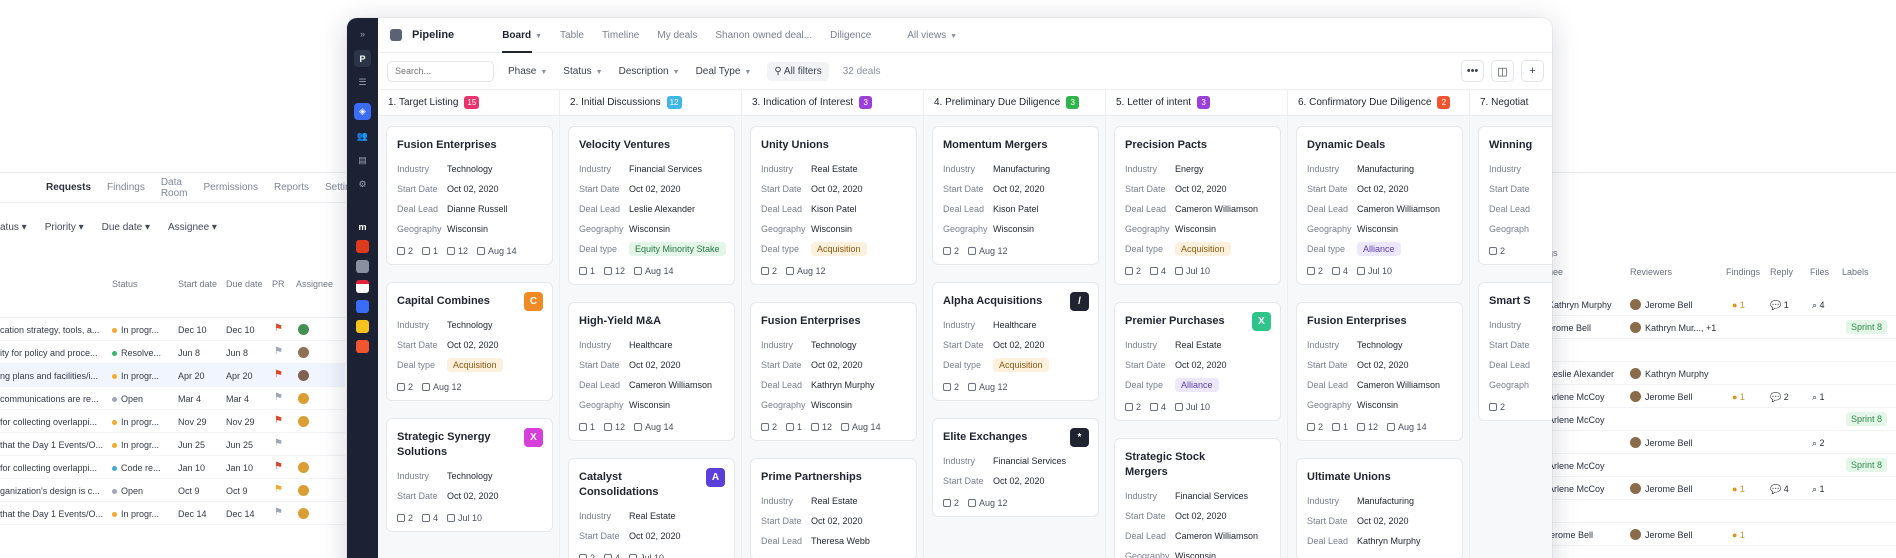  Describe the element at coordinates (362, 226) in the screenshot. I see `app-m-icon: m` at that location.